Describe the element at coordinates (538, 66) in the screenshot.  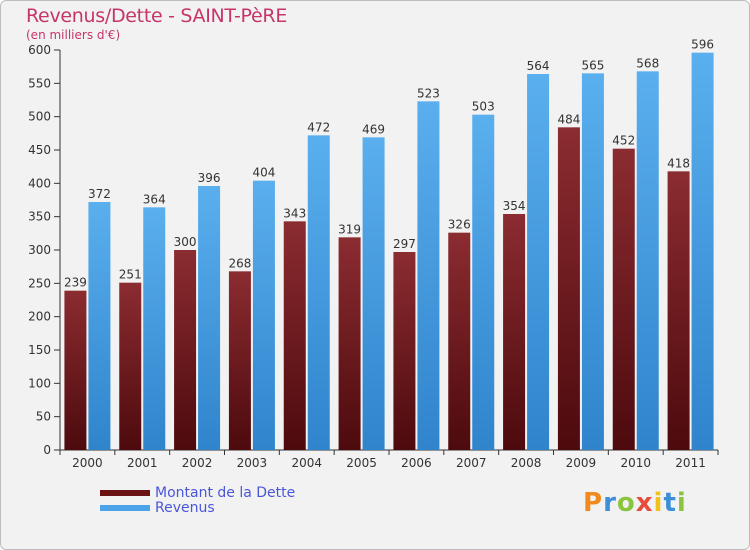
I see `data-label: 564` at that location.